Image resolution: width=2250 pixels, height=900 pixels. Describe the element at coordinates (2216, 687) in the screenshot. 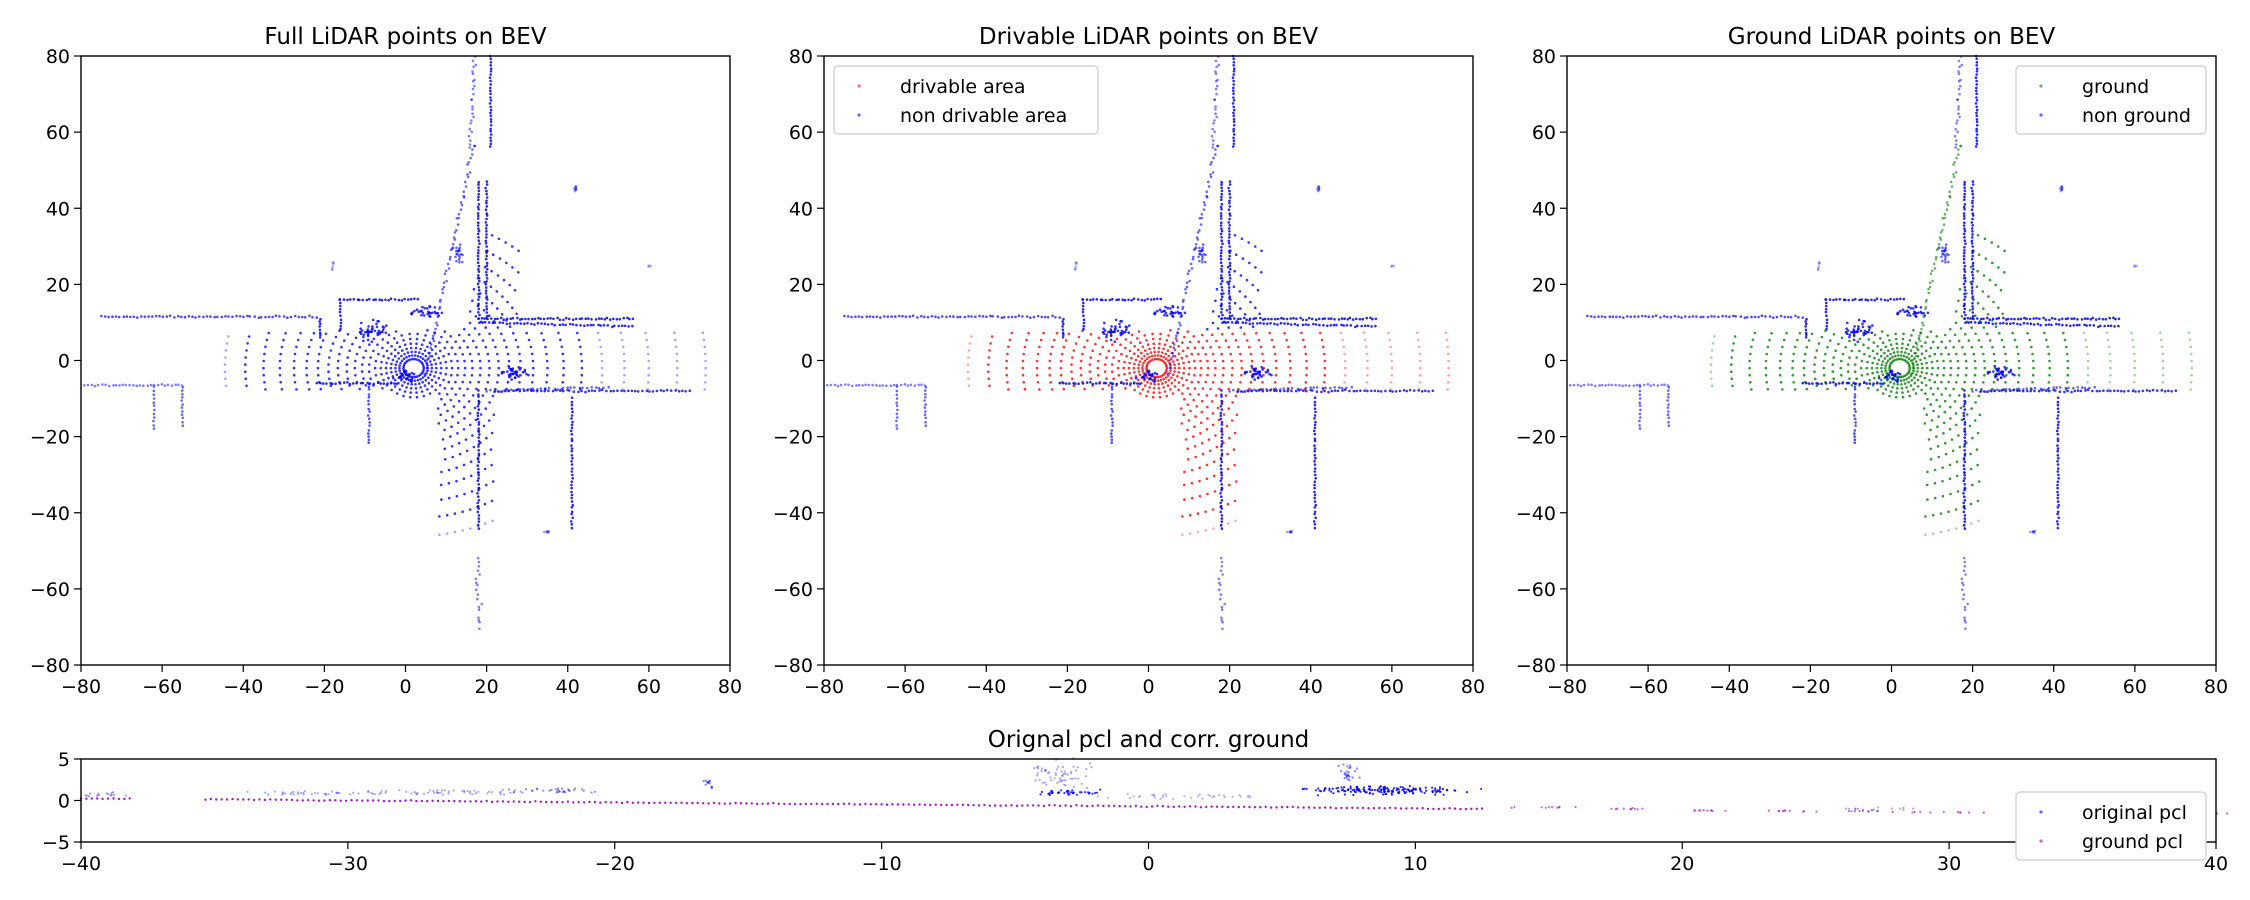

I see `x-tick-label: 80` at that location.